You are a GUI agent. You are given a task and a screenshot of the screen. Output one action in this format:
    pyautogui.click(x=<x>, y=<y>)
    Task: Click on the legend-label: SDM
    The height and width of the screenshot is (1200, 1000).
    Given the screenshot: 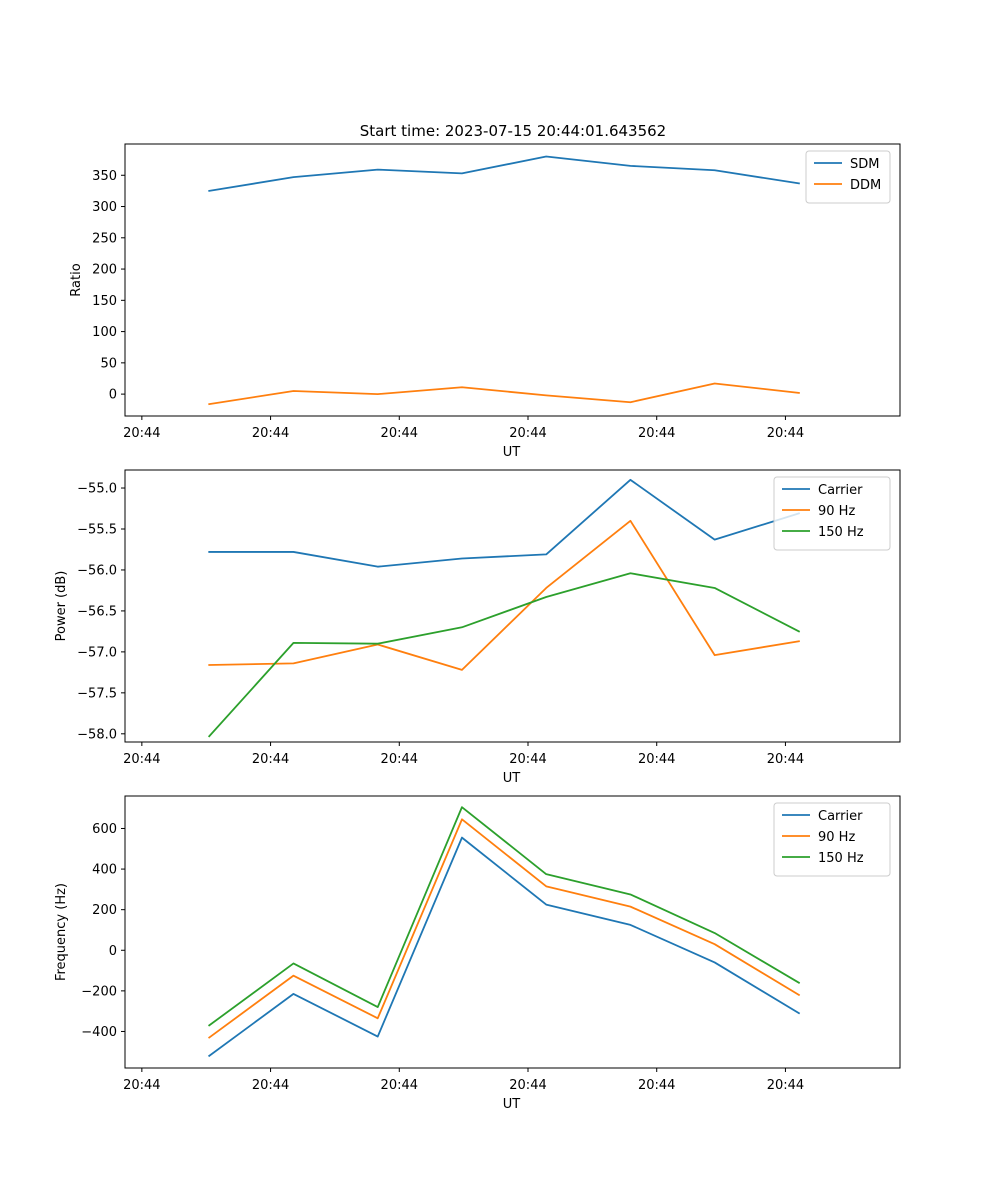 What is the action you would take?
    pyautogui.click(x=864, y=164)
    